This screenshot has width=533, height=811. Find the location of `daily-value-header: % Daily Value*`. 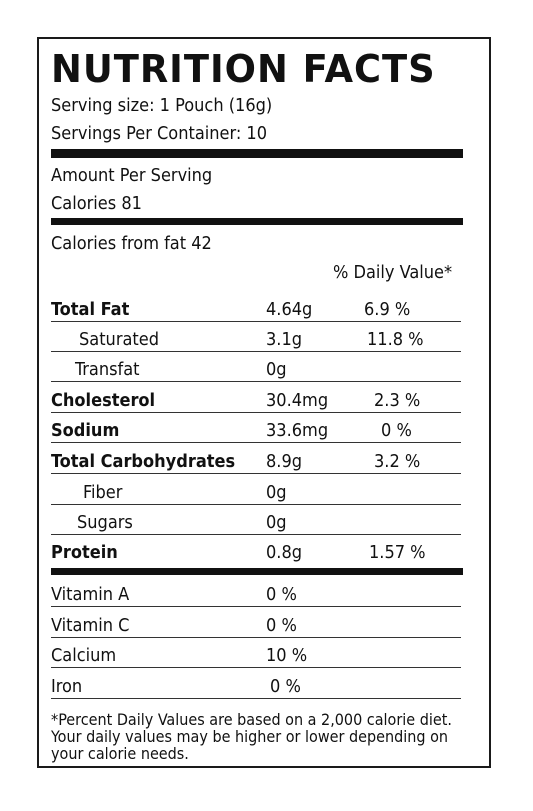

daily-value-header: % Daily Value* is located at coordinates (393, 272).